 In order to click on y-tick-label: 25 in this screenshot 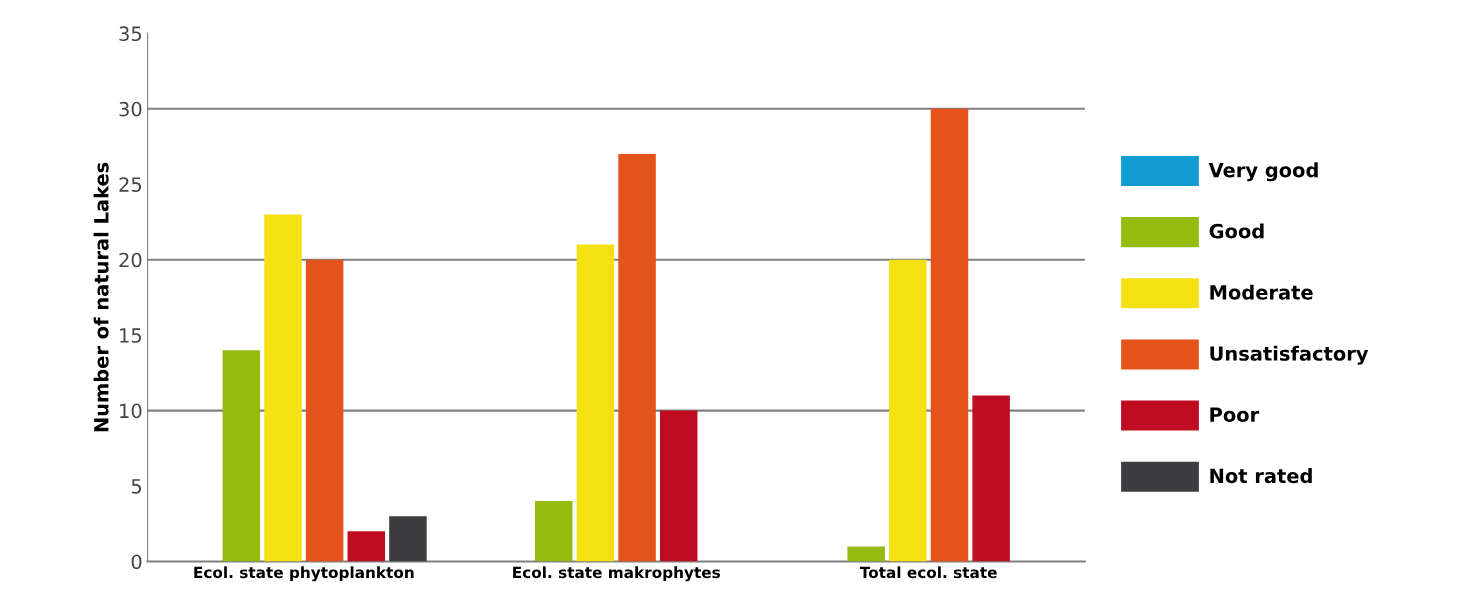, I will do `click(130, 184)`.